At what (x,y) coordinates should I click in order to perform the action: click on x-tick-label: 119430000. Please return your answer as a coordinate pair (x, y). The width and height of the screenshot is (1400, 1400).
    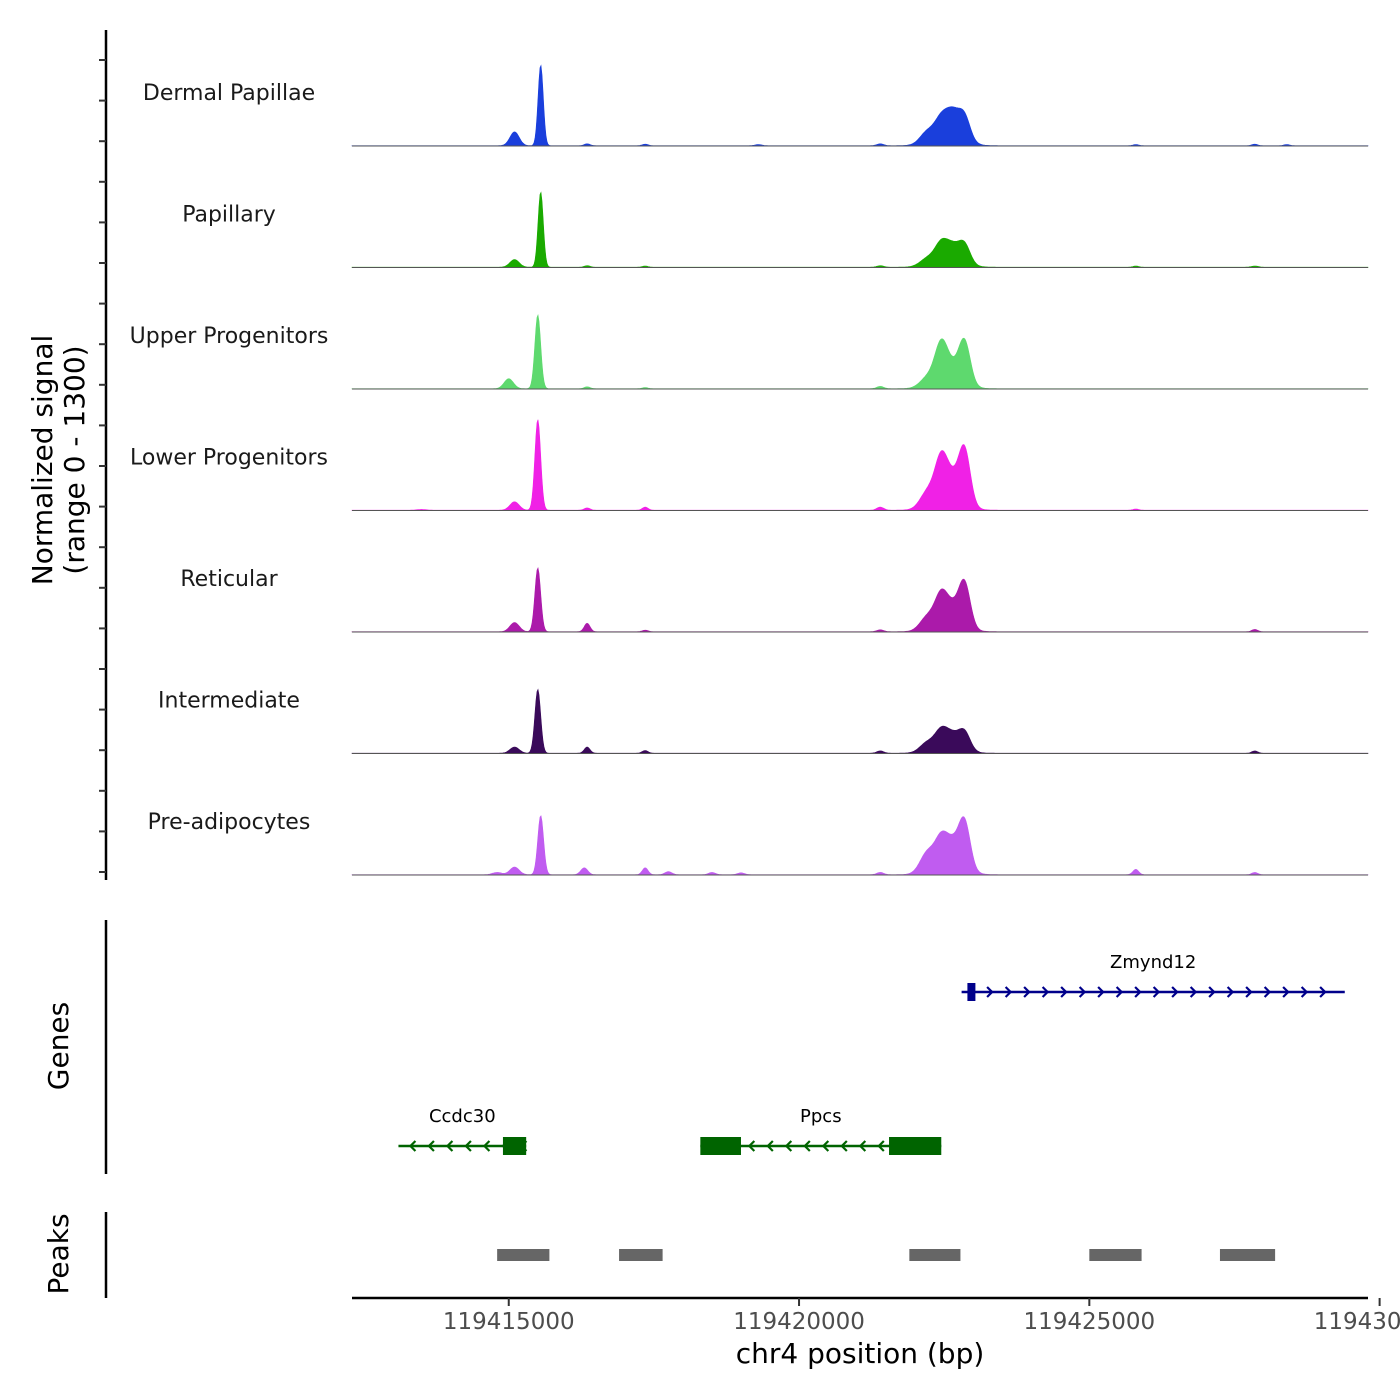
    Looking at the image, I should click on (1357, 1322).